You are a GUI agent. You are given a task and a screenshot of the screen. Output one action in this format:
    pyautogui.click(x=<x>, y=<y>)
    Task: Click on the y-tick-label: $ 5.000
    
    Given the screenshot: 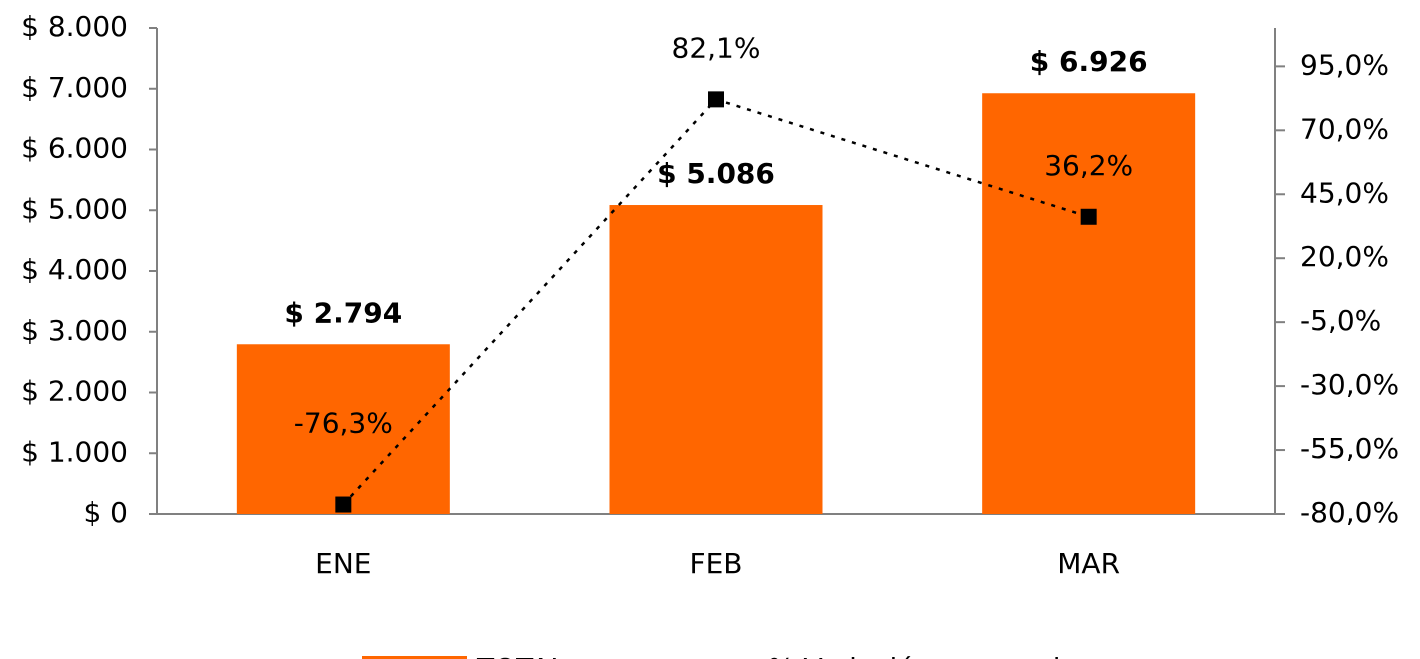 What is the action you would take?
    pyautogui.click(x=74, y=208)
    